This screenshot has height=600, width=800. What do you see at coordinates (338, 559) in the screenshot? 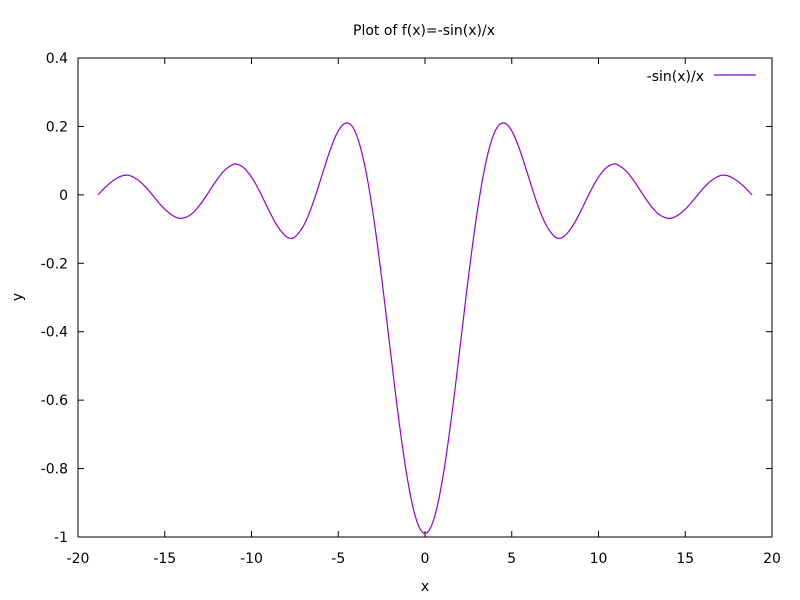
I see `x-tick-label: -5` at bounding box center [338, 559].